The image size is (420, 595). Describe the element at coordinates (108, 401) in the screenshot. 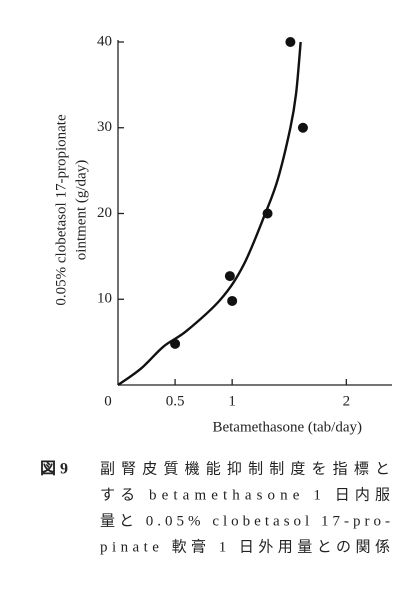

I see `x-tick-label: 0` at that location.